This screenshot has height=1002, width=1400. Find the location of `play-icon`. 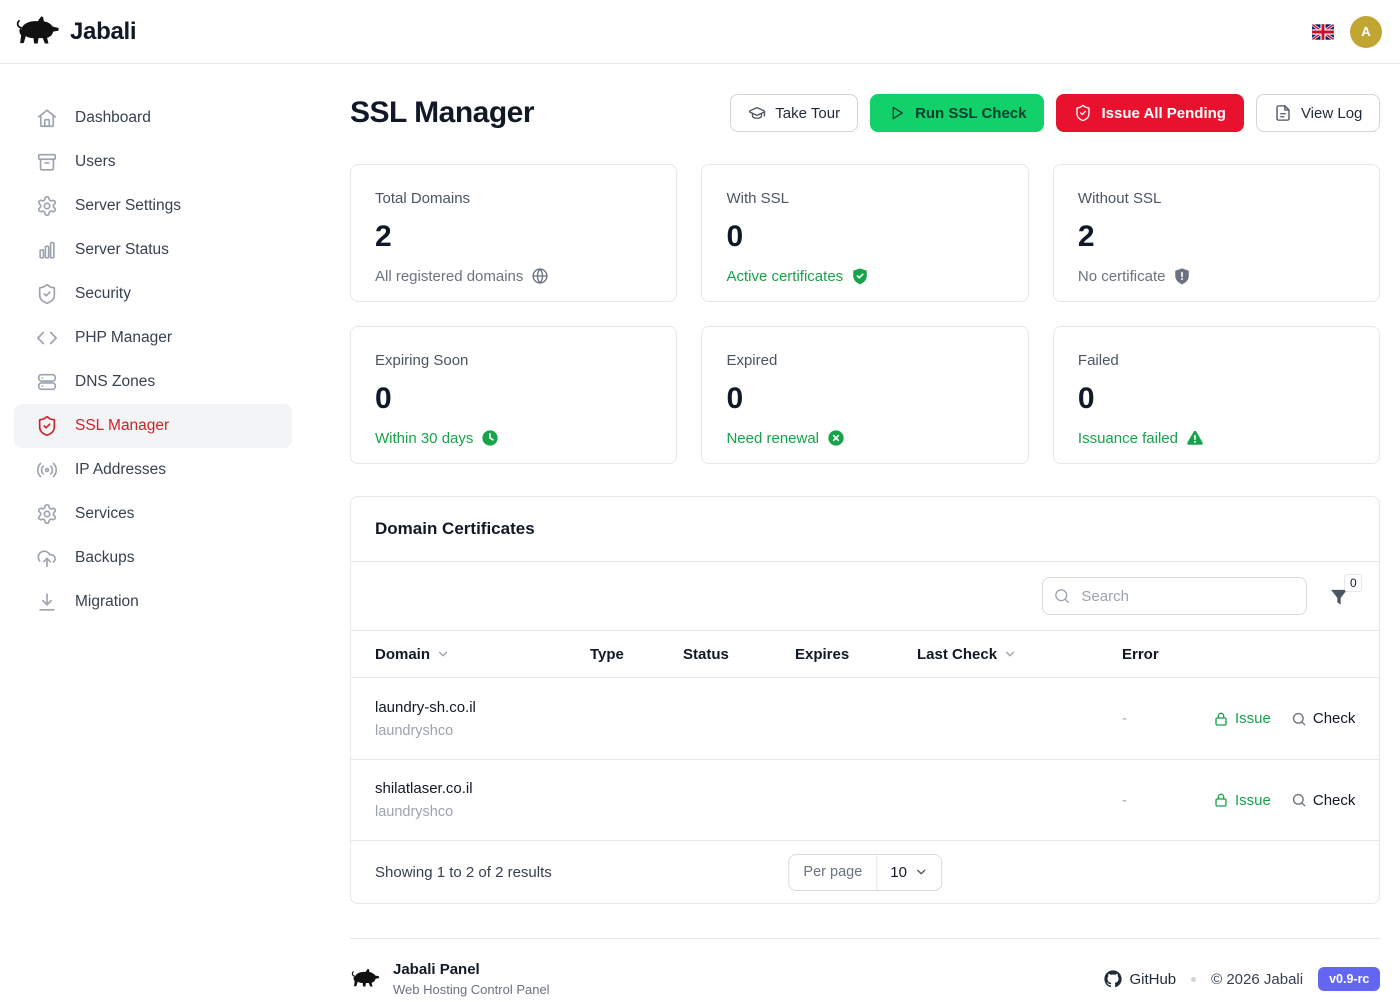

play-icon is located at coordinates (897, 113).